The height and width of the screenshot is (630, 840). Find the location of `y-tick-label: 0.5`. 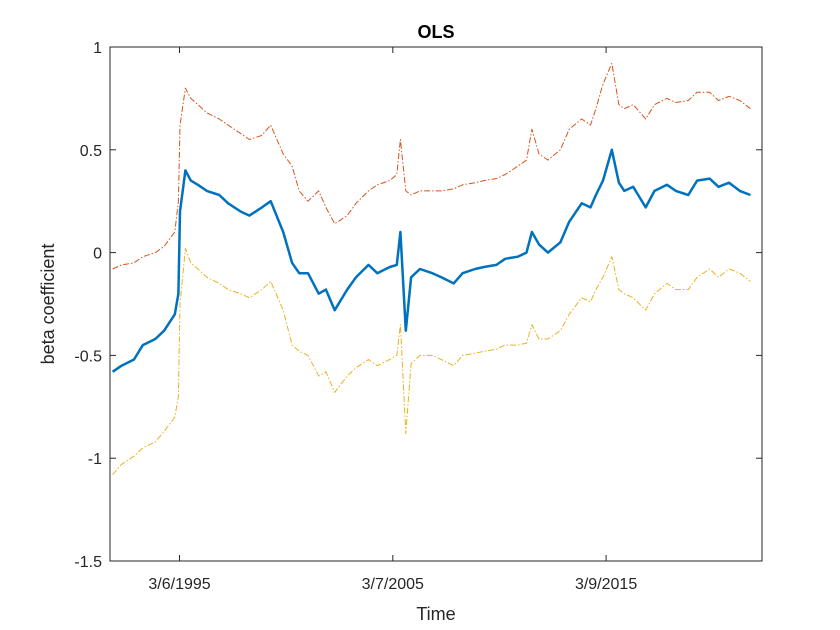

y-tick-label: 0.5 is located at coordinates (91, 151).